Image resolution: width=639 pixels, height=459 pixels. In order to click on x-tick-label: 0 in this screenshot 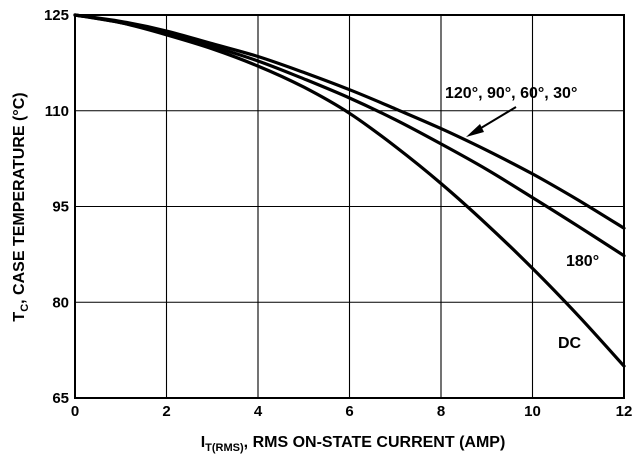, I will do `click(75, 411)`.